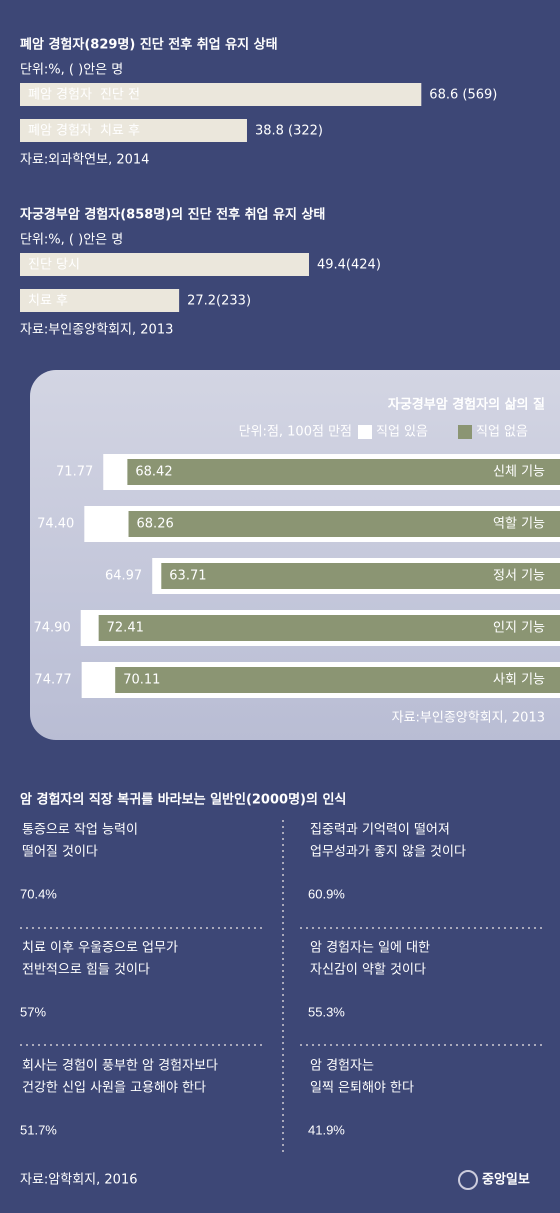 This screenshot has width=560, height=1213. I want to click on value-label: 38.8 (322), so click(289, 131).